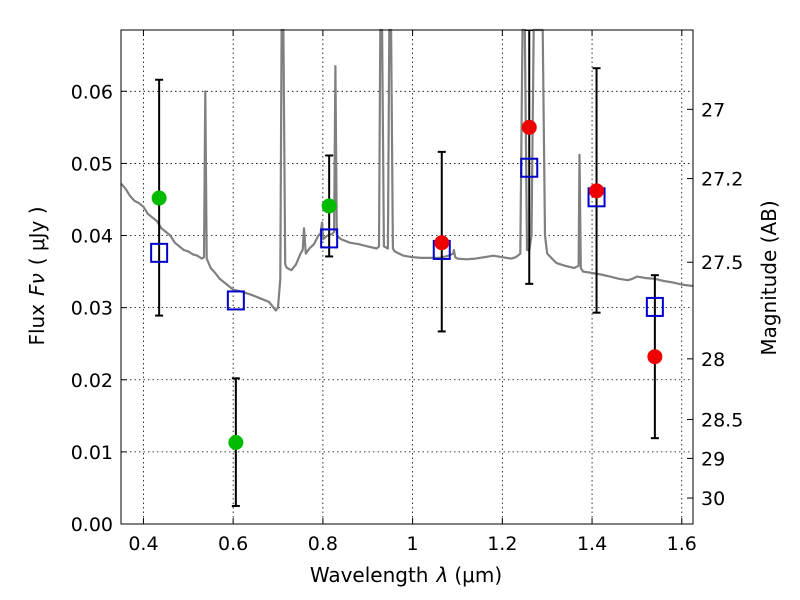 This screenshot has width=800, height=600. What do you see at coordinates (713, 459) in the screenshot?
I see `y2-tick-label: 29` at bounding box center [713, 459].